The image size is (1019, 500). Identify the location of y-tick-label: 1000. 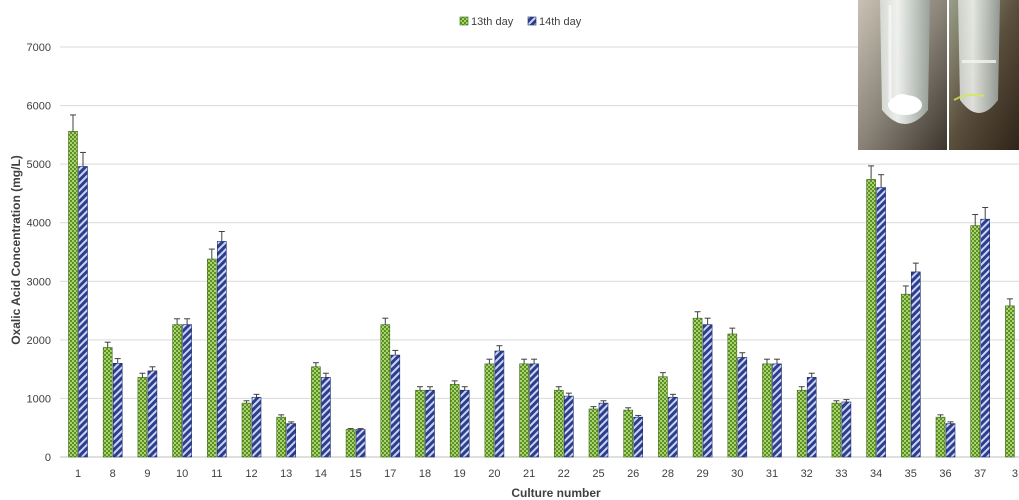
(39, 399).